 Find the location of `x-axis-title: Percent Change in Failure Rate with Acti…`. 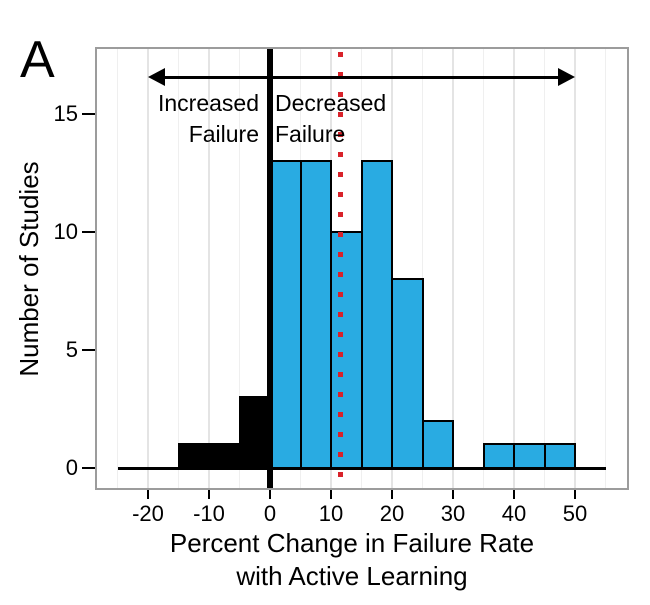

x-axis-title: Percent Change in Failure Rate with Acti… is located at coordinates (352, 560).